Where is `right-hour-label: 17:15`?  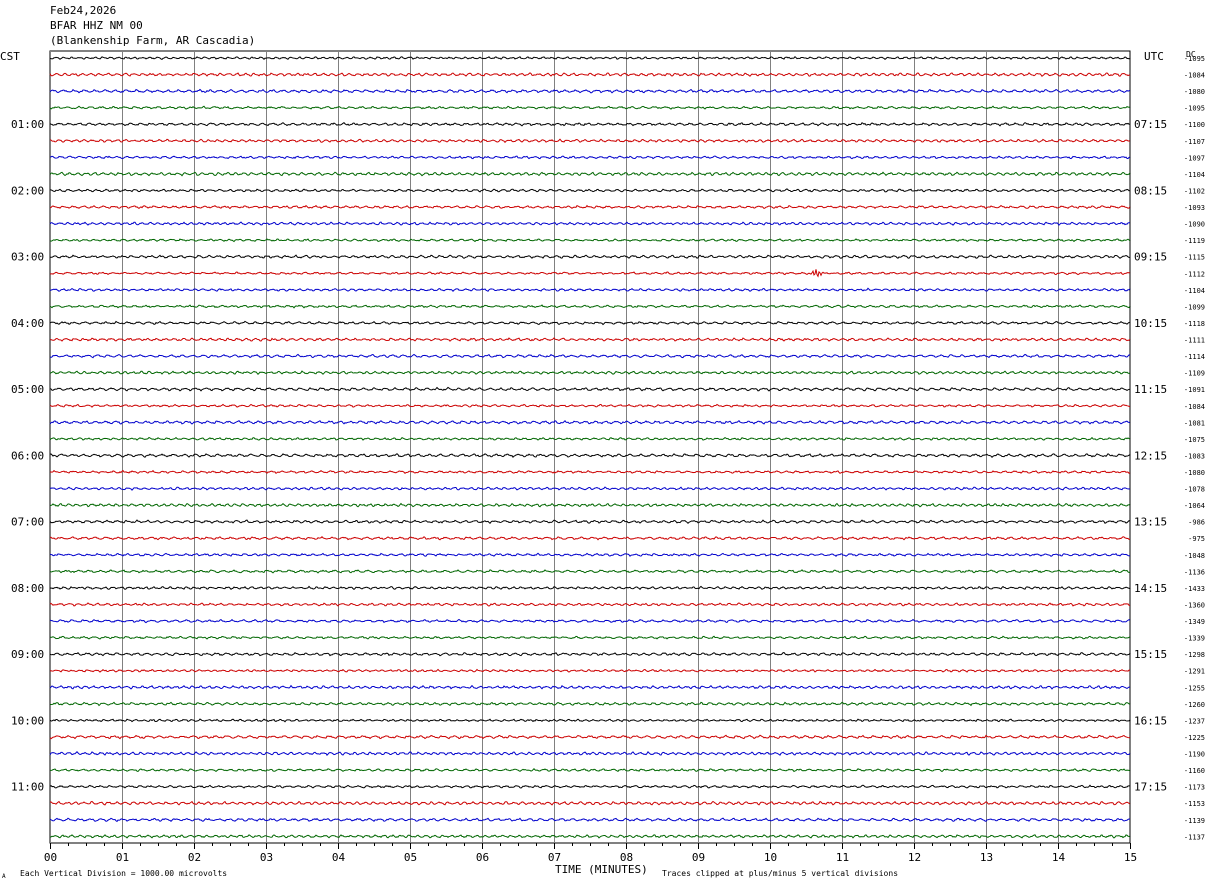
right-hour-label: 17:15 is located at coordinates (1150, 787).